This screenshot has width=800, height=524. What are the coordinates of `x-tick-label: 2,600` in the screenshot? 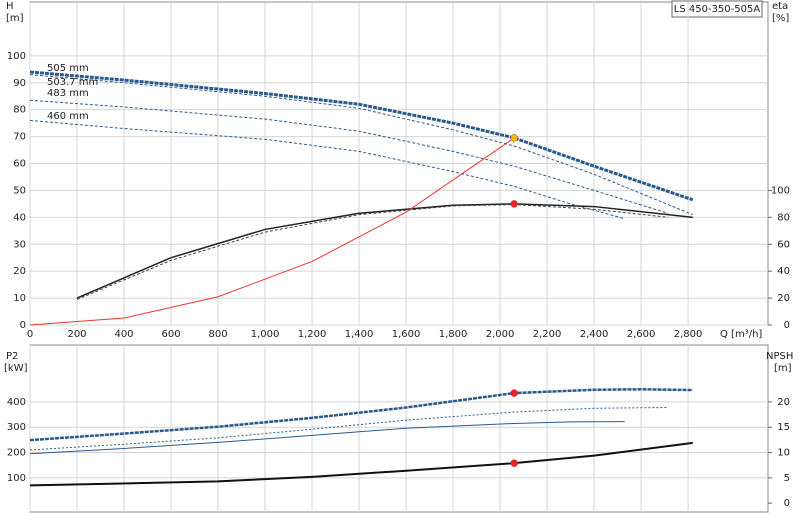 It's located at (641, 334).